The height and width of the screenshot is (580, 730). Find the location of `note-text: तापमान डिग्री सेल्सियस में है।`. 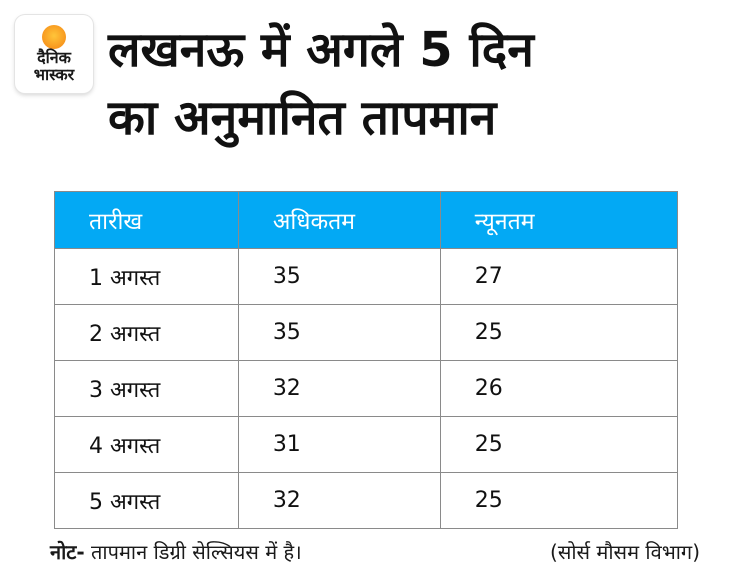

note-text: तापमान डिग्री सेल्सियस में है। is located at coordinates (193, 552).